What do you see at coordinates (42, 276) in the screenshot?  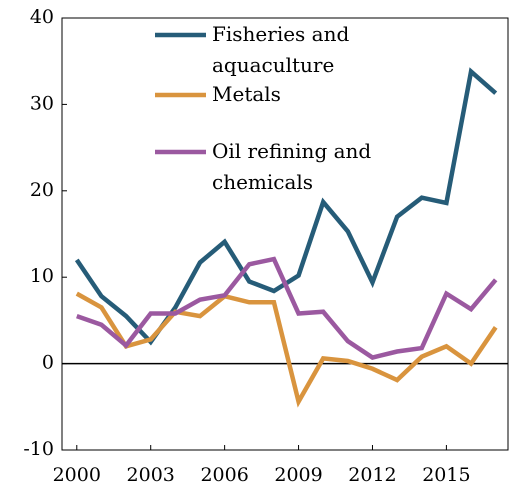 I see `y-tick-label: 10` at bounding box center [42, 276].